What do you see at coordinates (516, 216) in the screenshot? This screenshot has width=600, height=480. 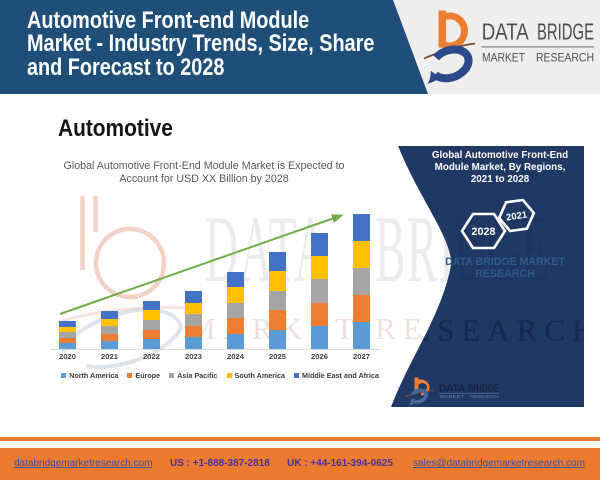 I see `svg-text: 2021` at bounding box center [516, 216].